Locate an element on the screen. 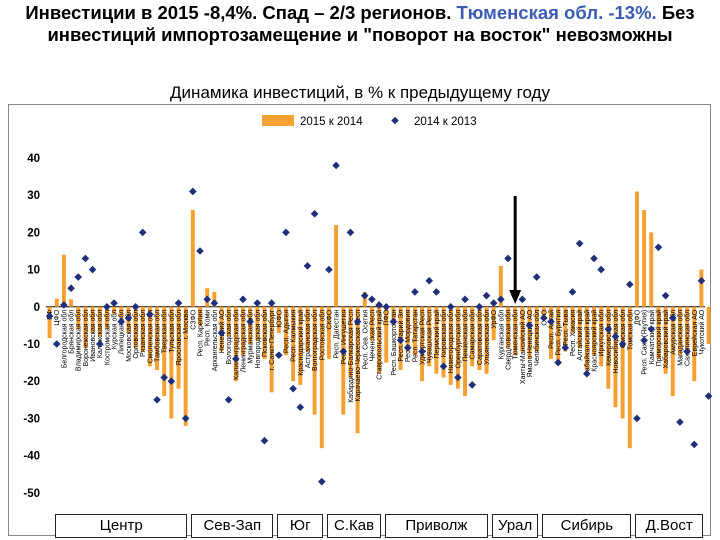 The width and height of the screenshot is (720, 540). legend-swatch-2015 is located at coordinates (278, 120).